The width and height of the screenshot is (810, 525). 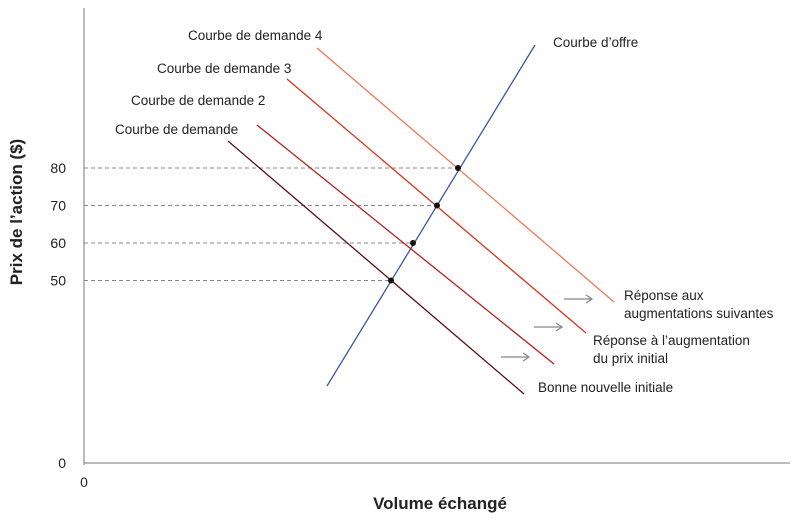 What do you see at coordinates (58, 315) in the screenshot?
I see `y-tick-labels: 0 50 60 70 80` at bounding box center [58, 315].